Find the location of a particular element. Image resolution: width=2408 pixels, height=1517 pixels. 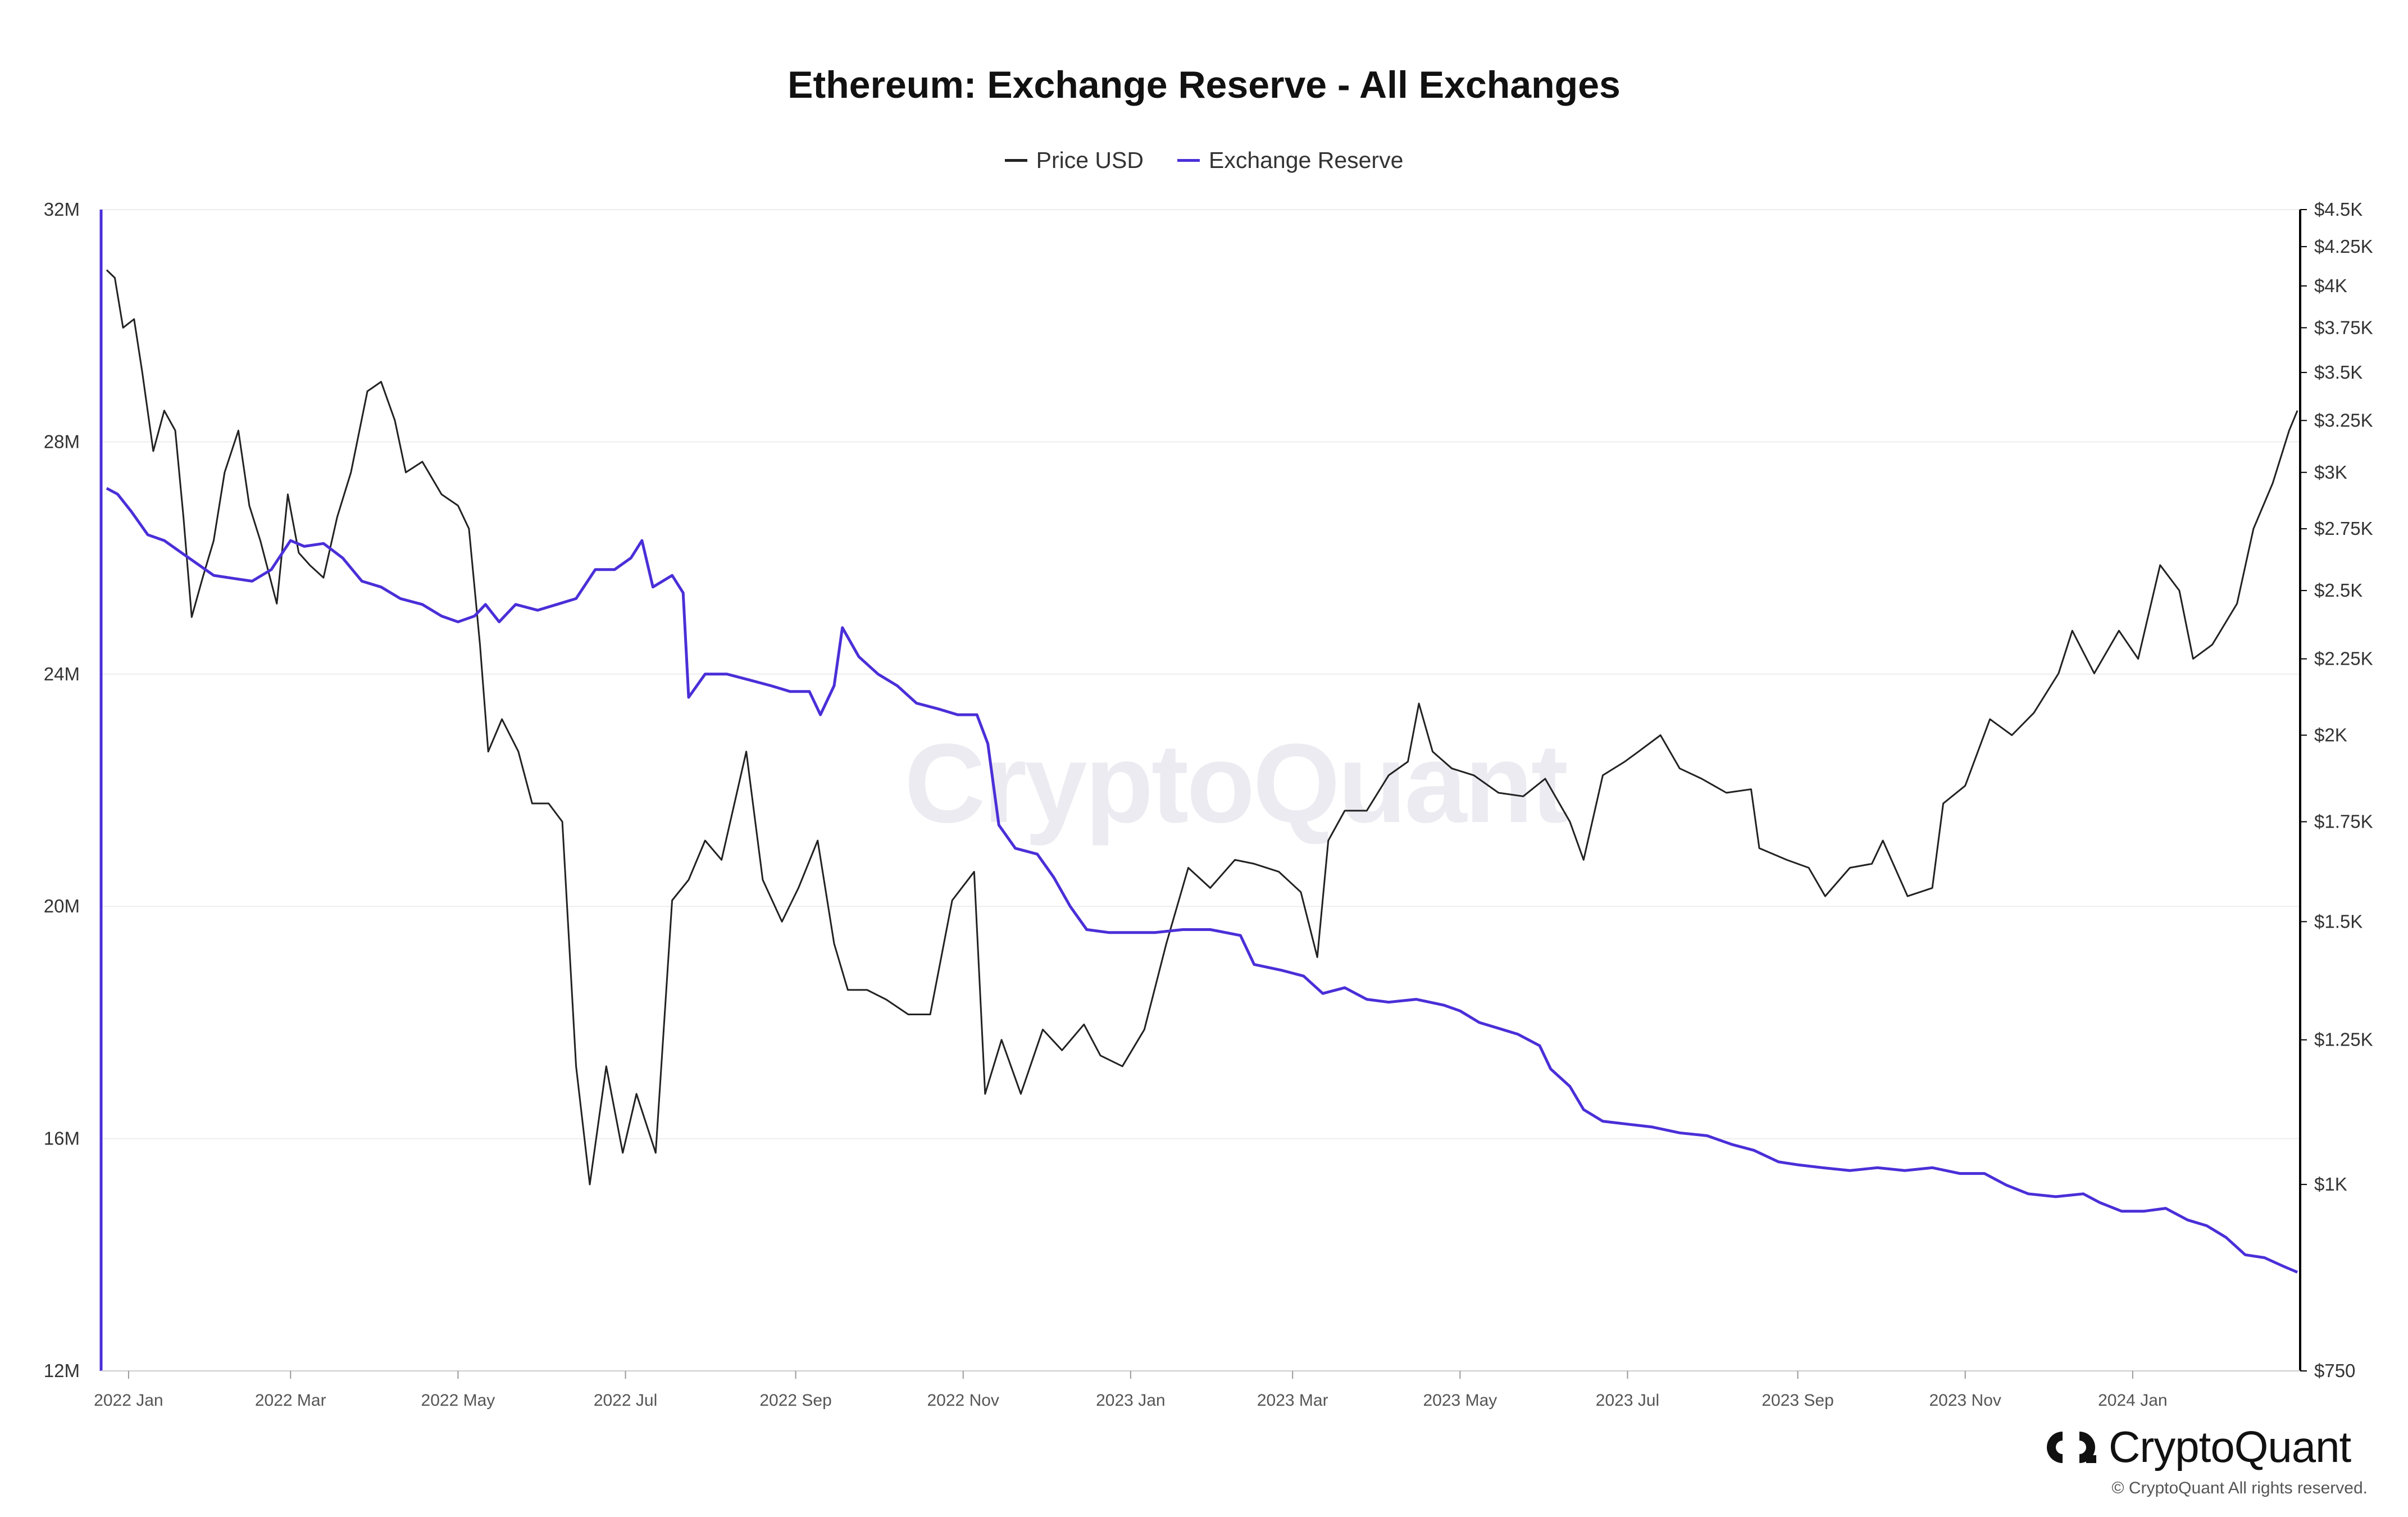

legend-swatch-price is located at coordinates (1015, 160).